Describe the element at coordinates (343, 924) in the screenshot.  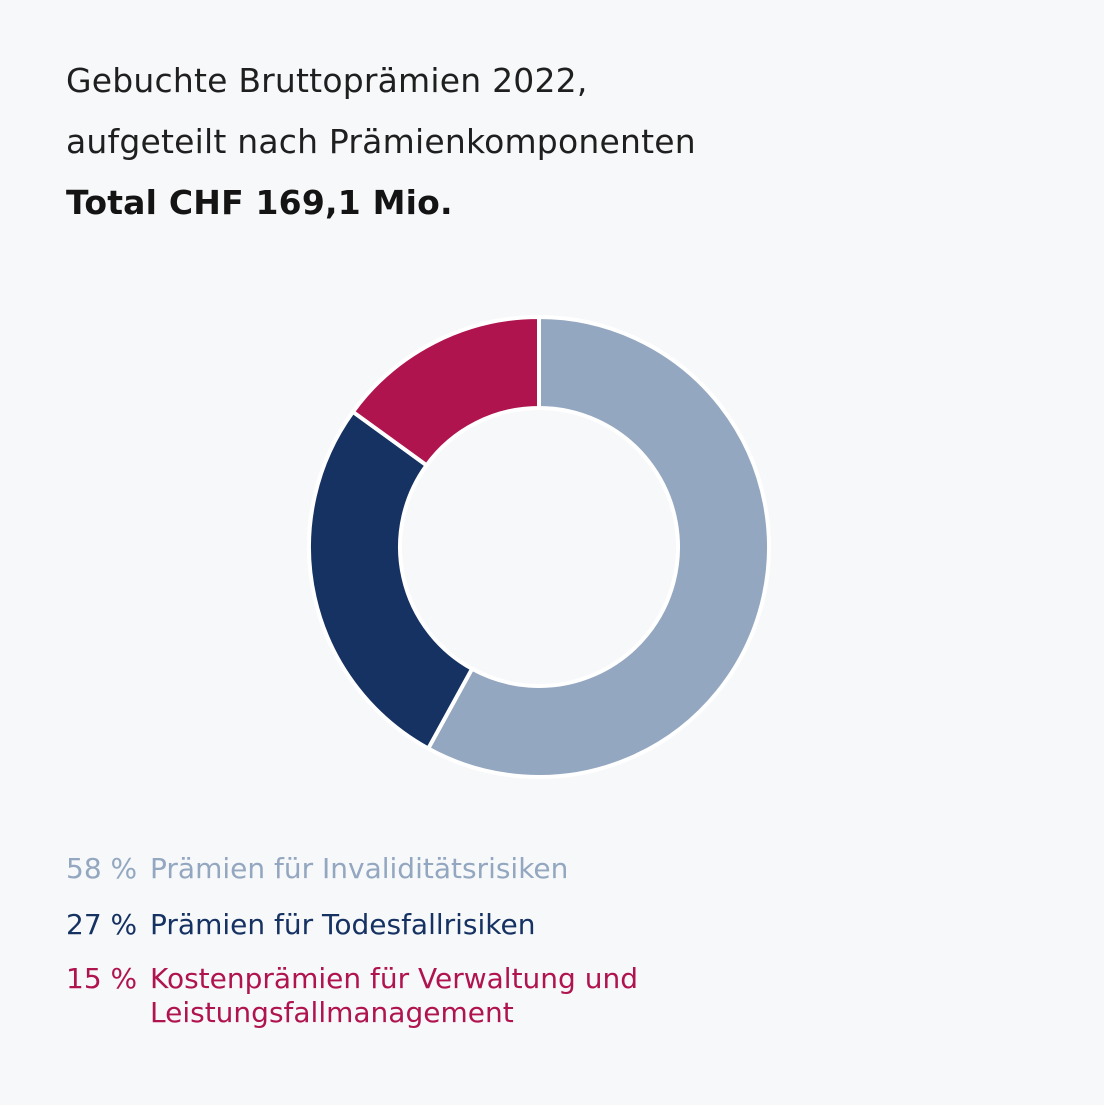
I see `legend-label: Prämien für Todesfallrisiken` at that location.